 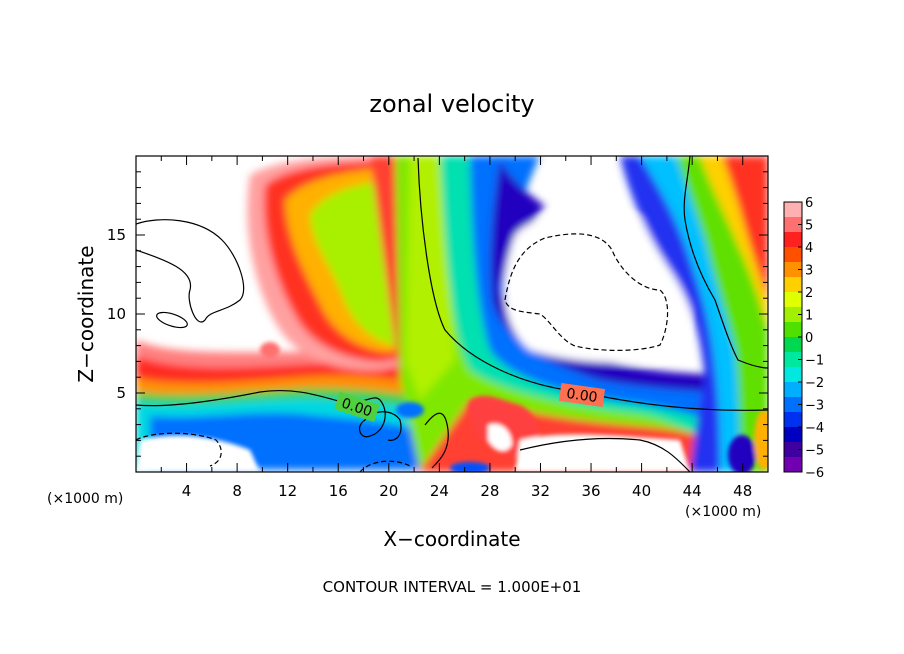 I want to click on colorbar: 6 5 4 3 2 1 0 −1 −2 −3 −4 −5 −6, so click(x=803, y=338).